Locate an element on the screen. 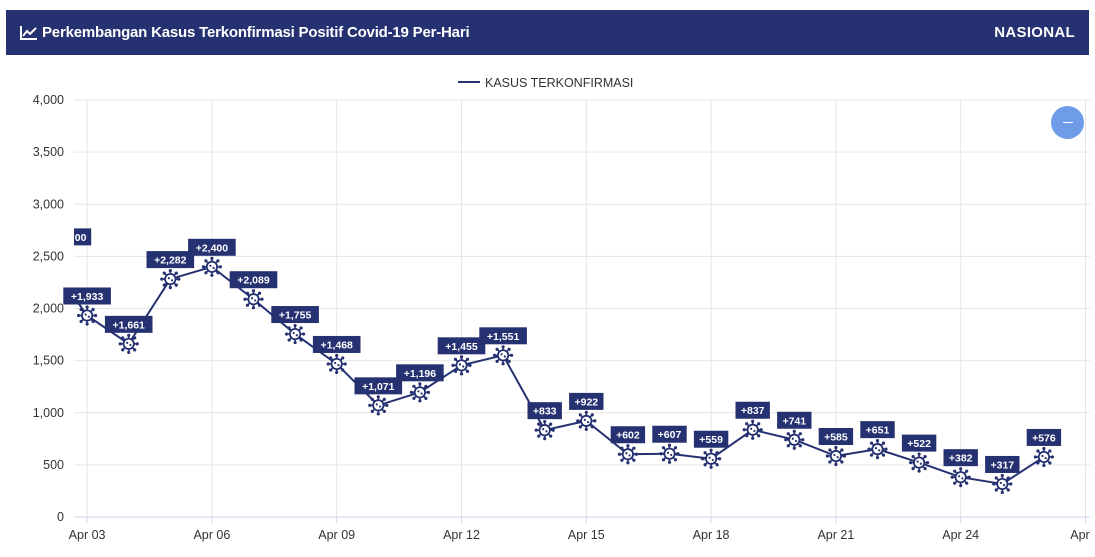 Image resolution: width=1095 pixels, height=557 pixels. data-label-text: +602 is located at coordinates (628, 436).